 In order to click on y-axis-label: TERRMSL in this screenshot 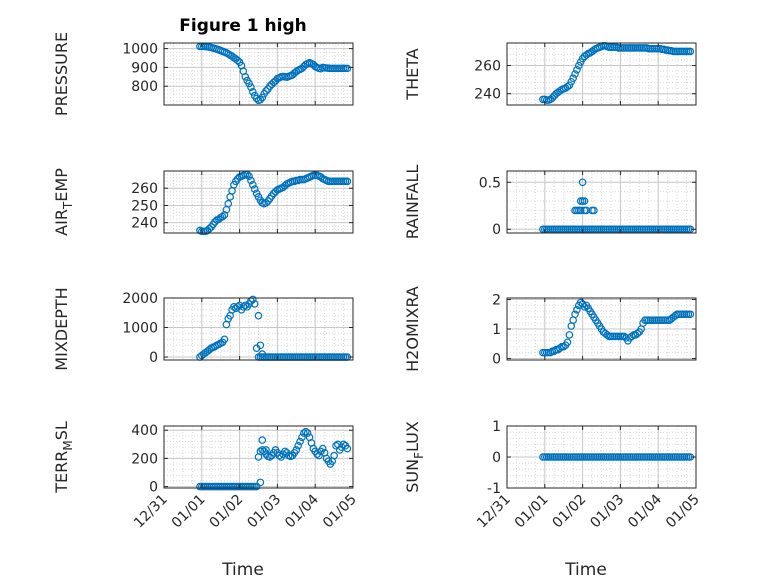, I will do `click(63, 457)`.